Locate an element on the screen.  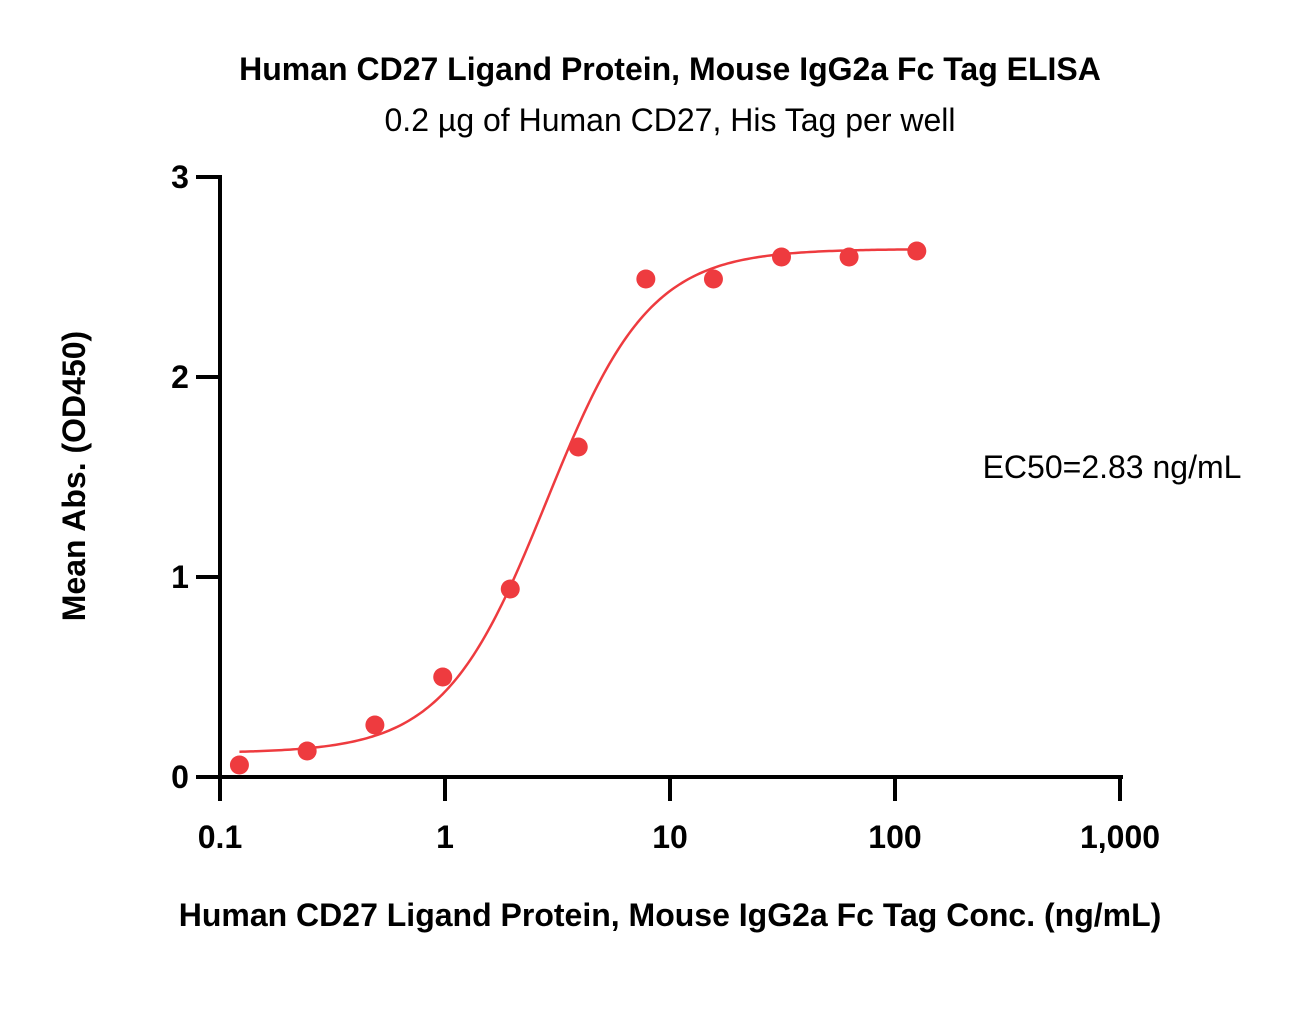
y-tick-label: 2 is located at coordinates (180, 377).